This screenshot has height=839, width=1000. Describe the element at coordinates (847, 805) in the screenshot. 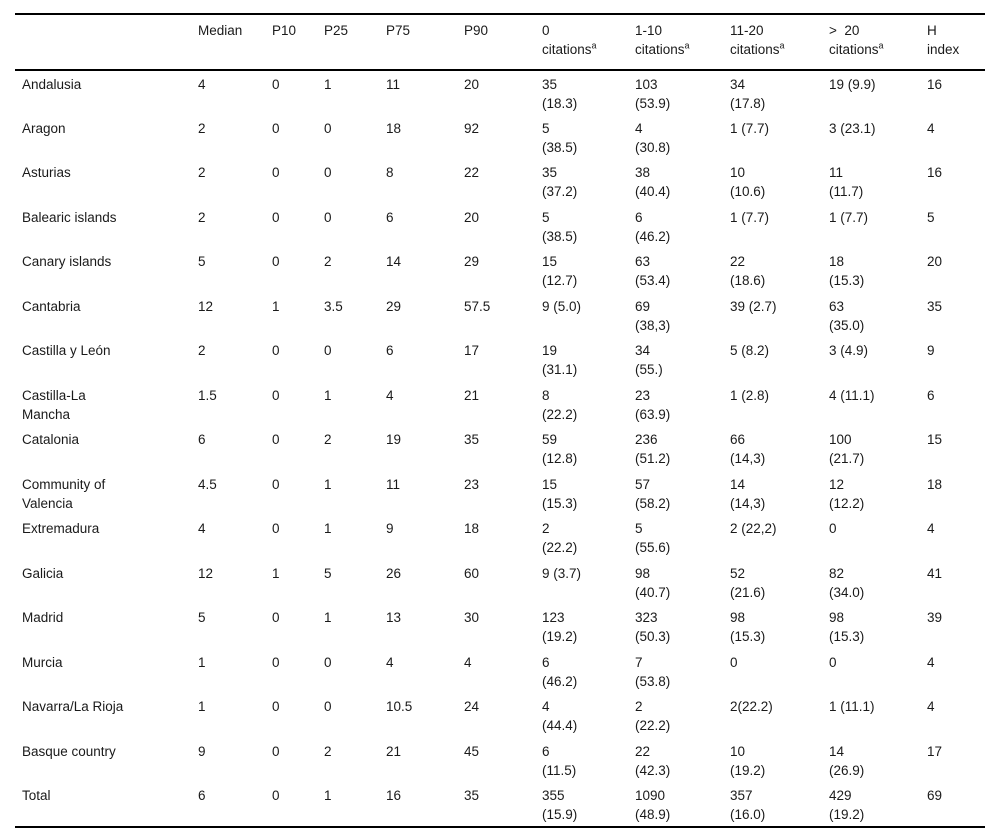

I see `value-cell: 429 (19.2)` at that location.